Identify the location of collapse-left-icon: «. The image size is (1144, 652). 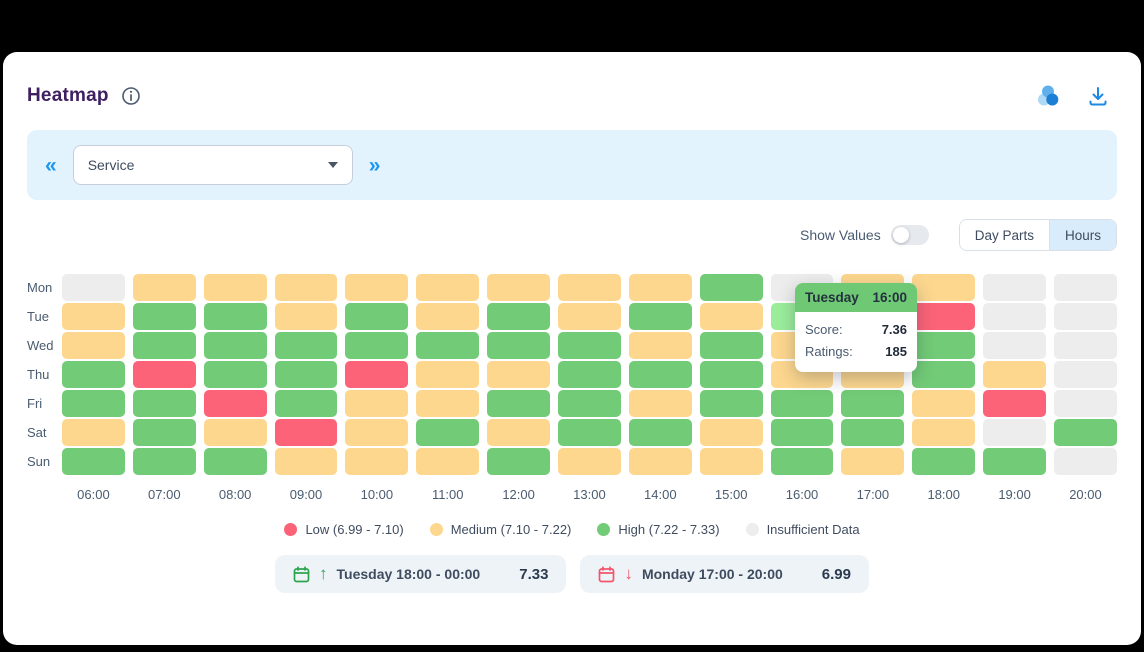
(51, 165).